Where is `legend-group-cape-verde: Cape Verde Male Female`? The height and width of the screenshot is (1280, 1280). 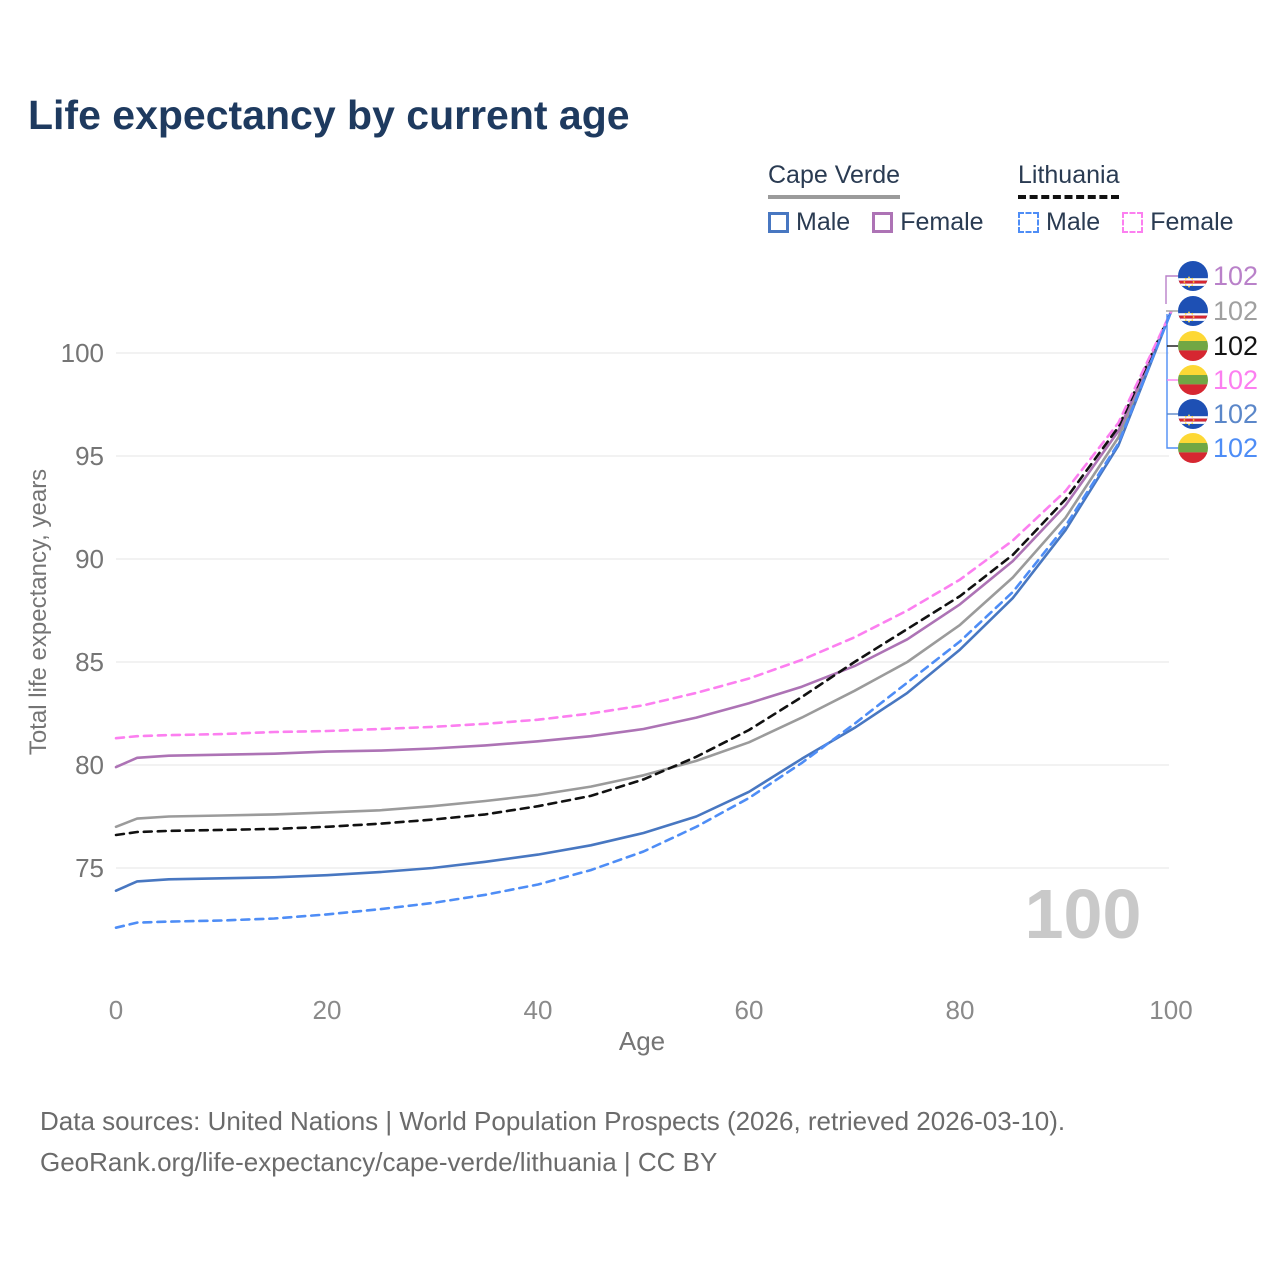 legend-group-cape-verde: Cape Verde Male Female is located at coordinates (887, 199).